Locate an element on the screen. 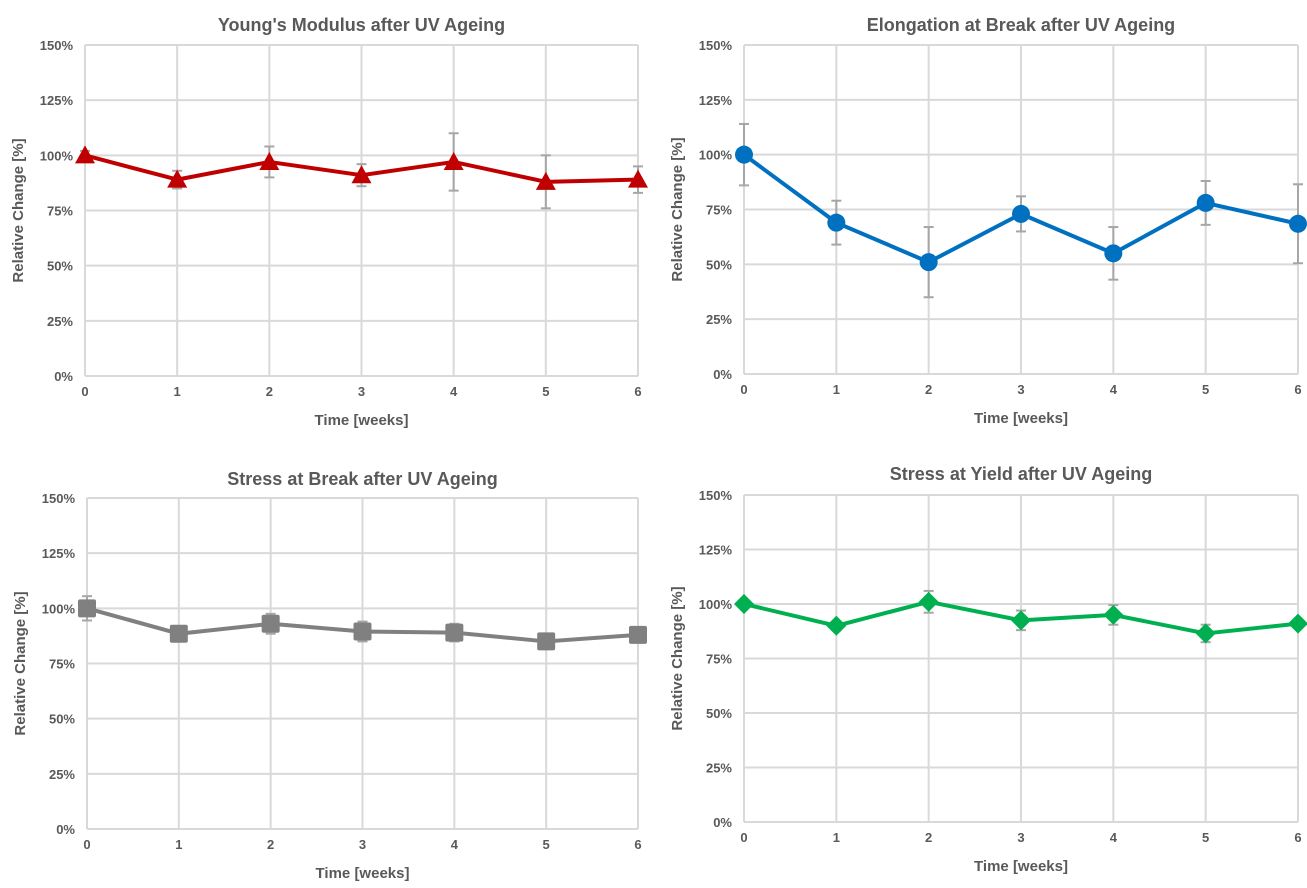 The height and width of the screenshot is (888, 1307). chart-title: Elongation at Break after UV Ageing is located at coordinates (1021, 25).